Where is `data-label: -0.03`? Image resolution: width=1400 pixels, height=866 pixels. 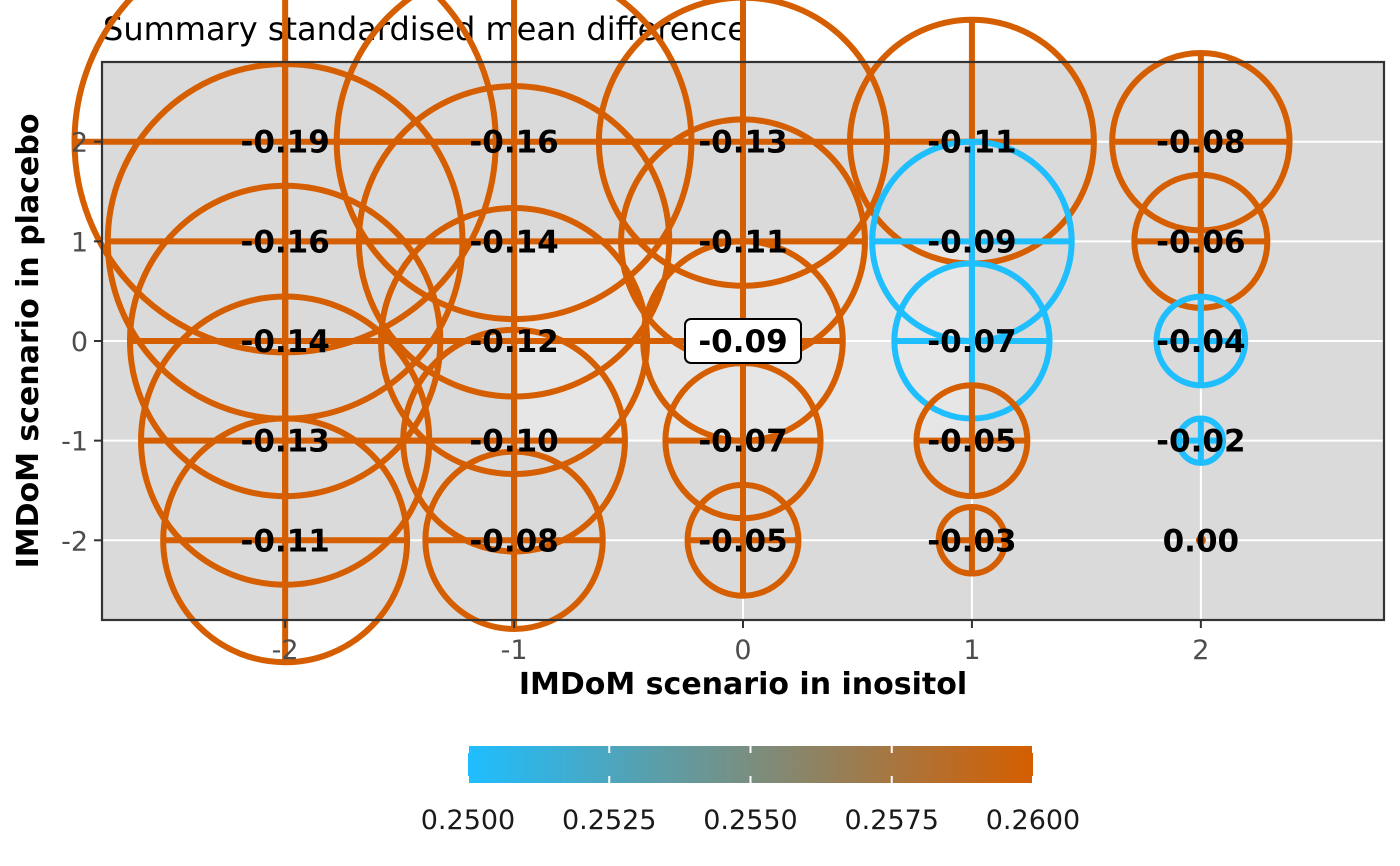 data-label: -0.03 is located at coordinates (971, 541).